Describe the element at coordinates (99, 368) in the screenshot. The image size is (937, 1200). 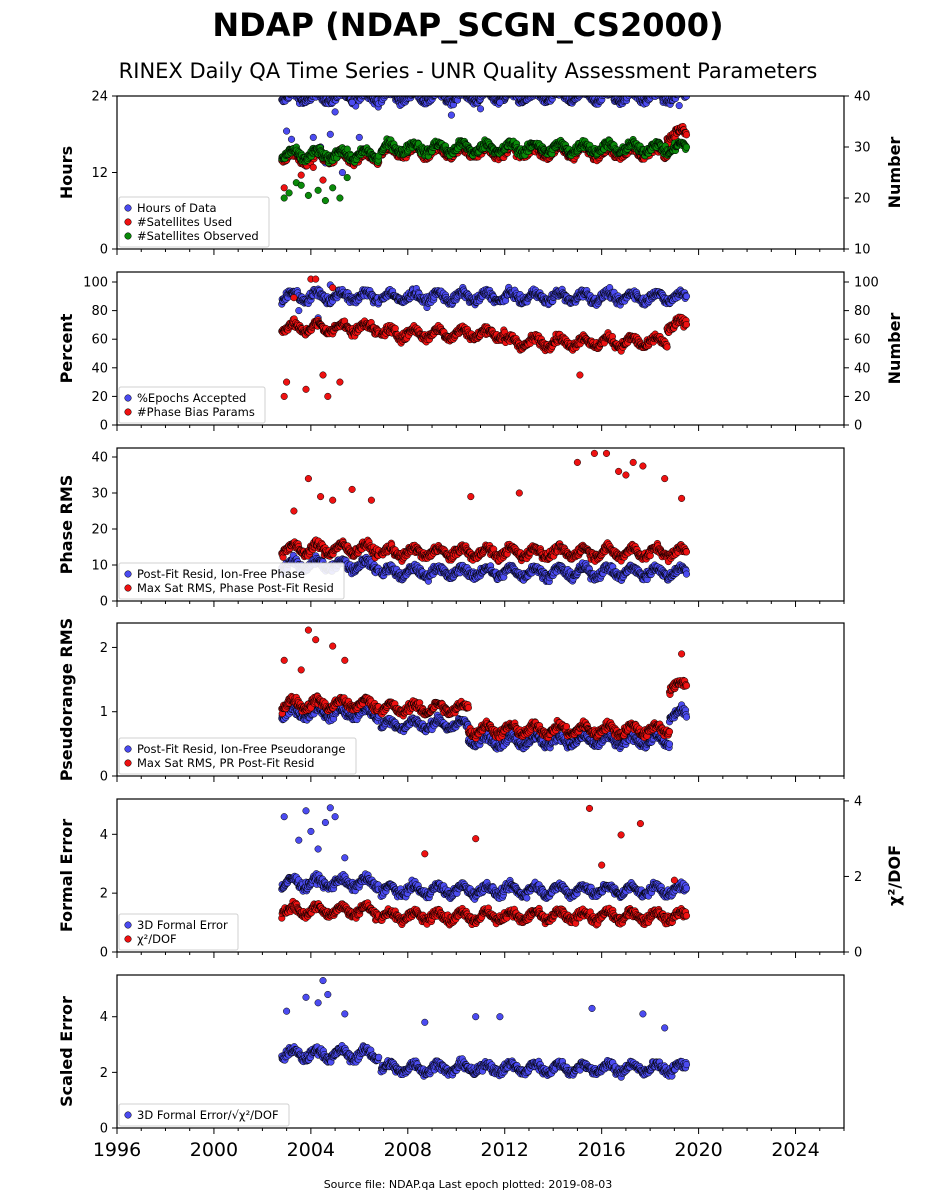
I see `y-tick-label: 40` at that location.